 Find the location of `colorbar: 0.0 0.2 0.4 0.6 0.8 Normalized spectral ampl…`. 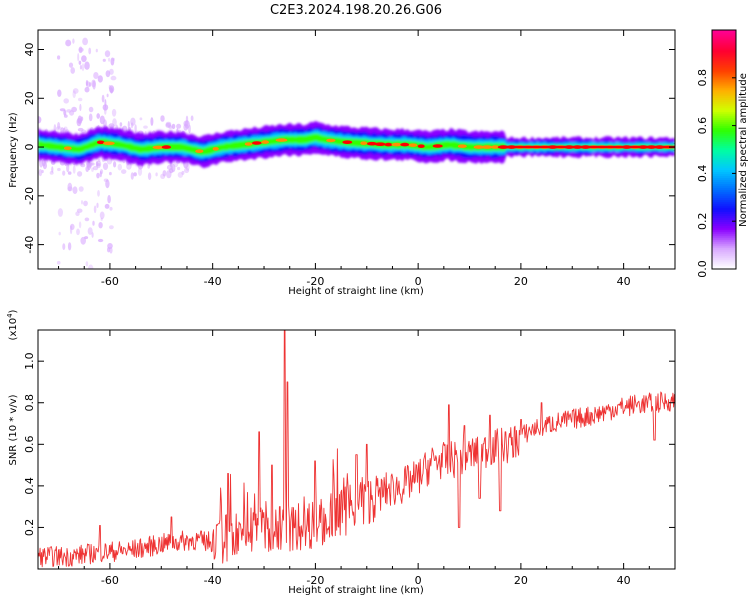

colorbar: 0.0 0.2 0.4 0.6 0.8 Normalized spectral ampl… is located at coordinates (722, 153).